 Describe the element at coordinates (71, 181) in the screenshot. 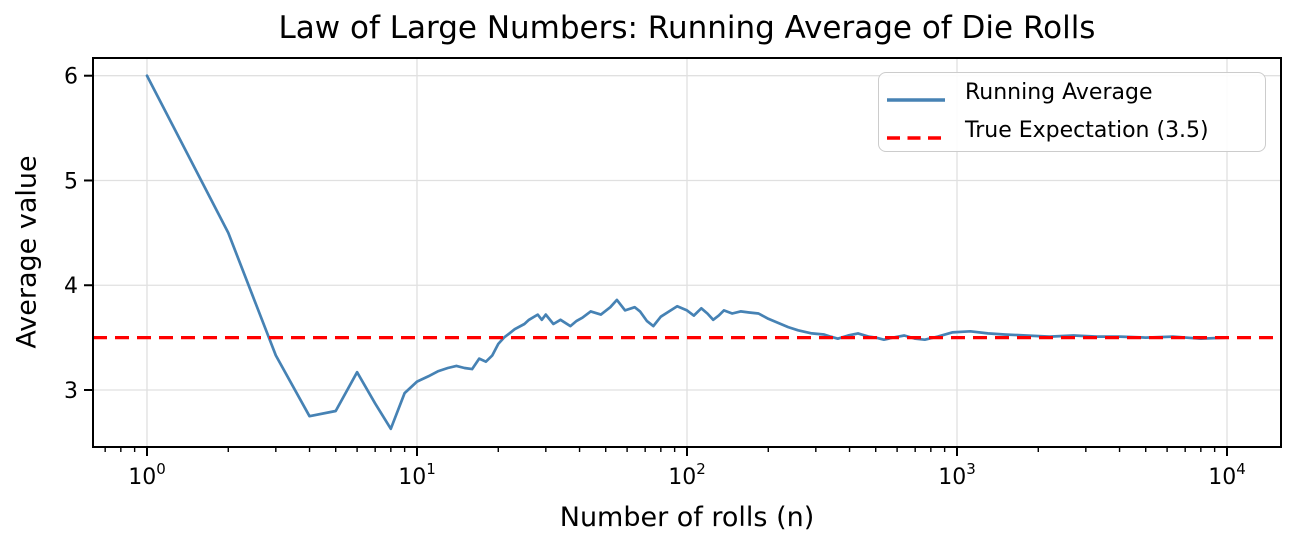

I see `y-tick-label: 5` at that location.